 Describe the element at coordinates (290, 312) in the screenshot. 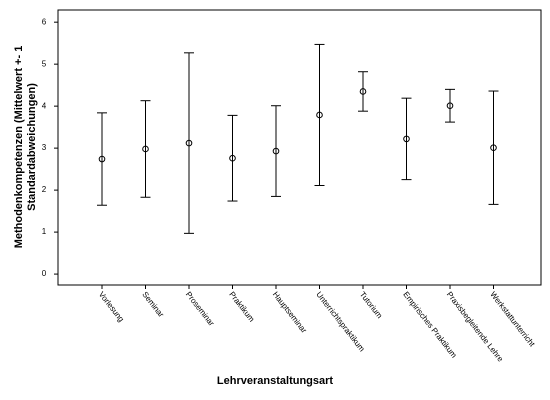

I see `x-tick-label: Hauptseminar` at that location.